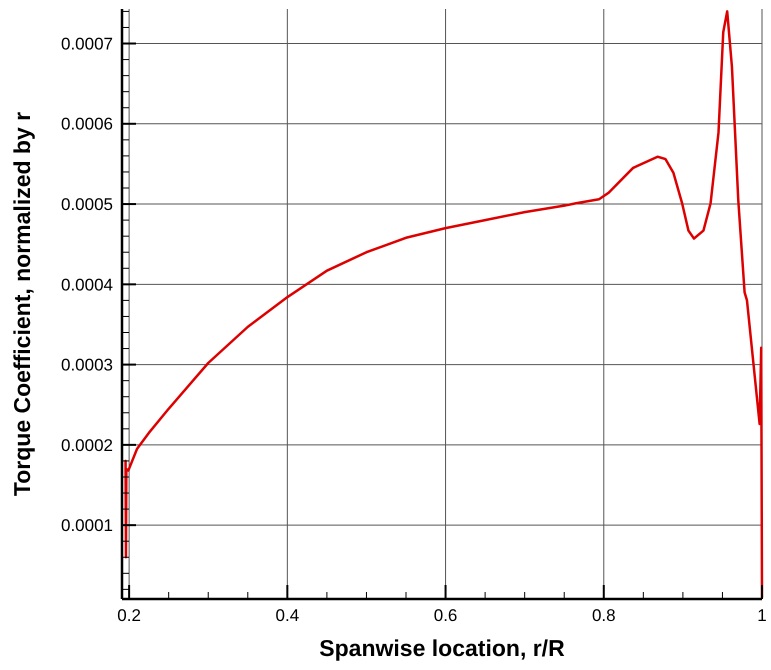 The height and width of the screenshot is (670, 771). Describe the element at coordinates (288, 615) in the screenshot. I see `x-tick-label: 0.4` at that location.